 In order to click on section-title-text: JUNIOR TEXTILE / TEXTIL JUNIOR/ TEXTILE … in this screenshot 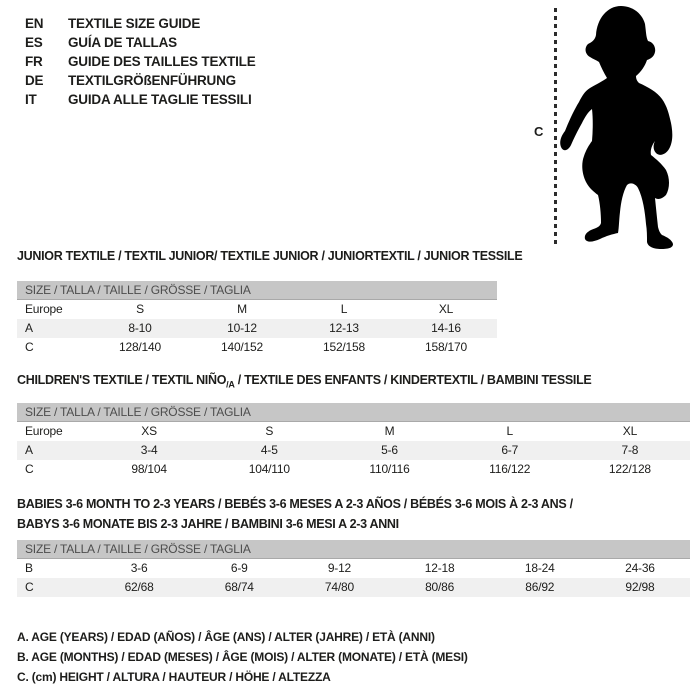, I will do `click(270, 256)`.